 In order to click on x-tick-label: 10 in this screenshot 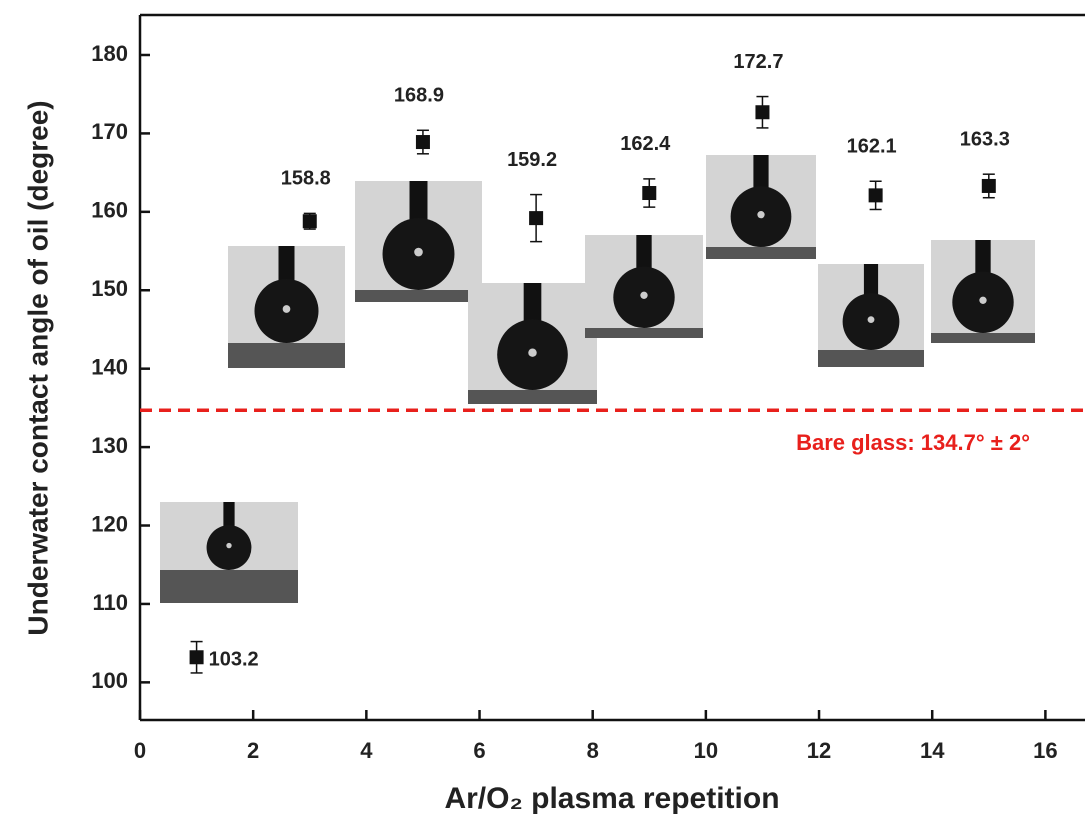, I will do `click(706, 750)`.